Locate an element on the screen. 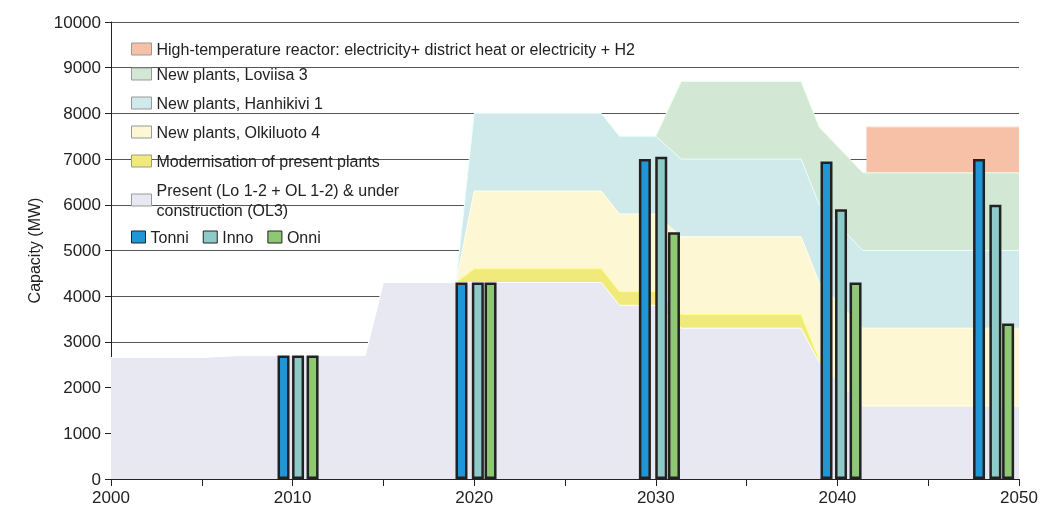 The image size is (1055, 515). x-tick-label: 2050 is located at coordinates (1019, 497).